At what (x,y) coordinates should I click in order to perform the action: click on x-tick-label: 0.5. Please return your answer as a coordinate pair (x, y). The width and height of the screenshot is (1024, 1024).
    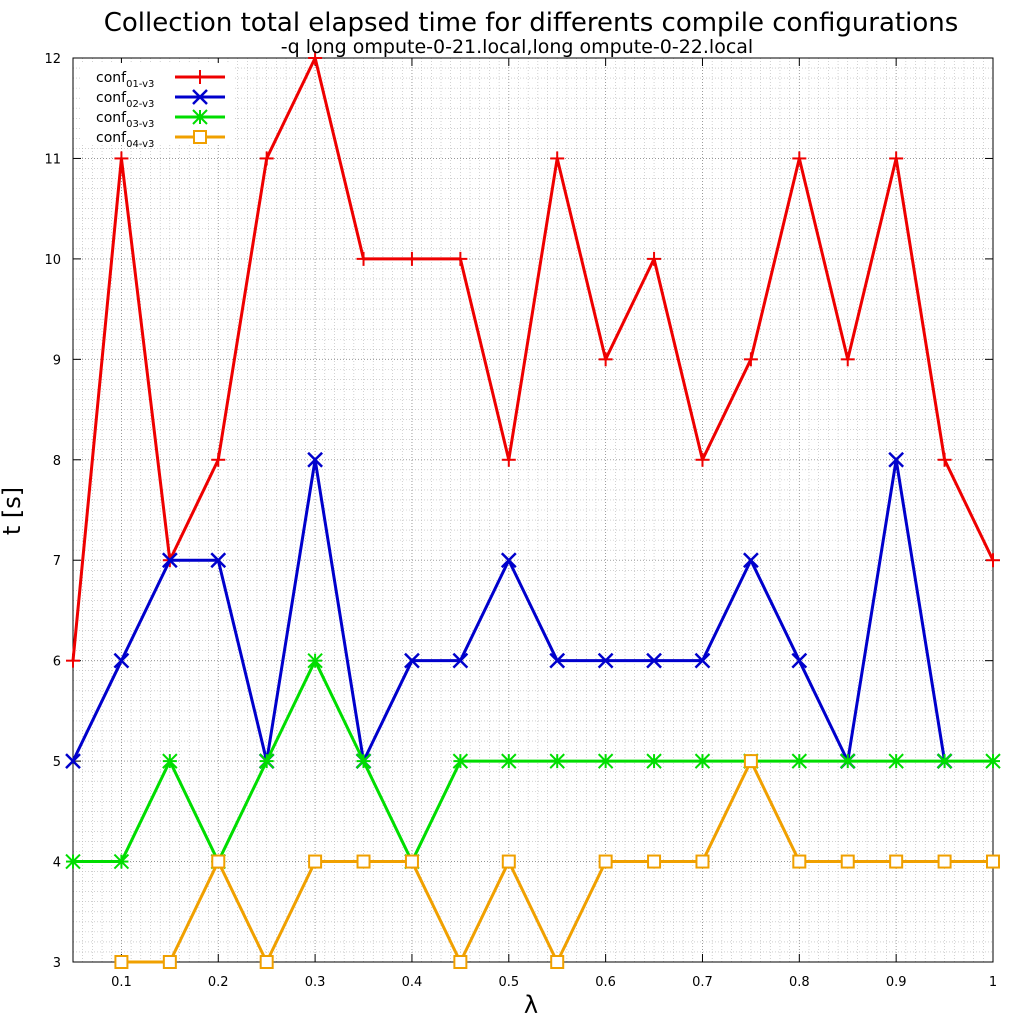
    Looking at the image, I should click on (508, 982).